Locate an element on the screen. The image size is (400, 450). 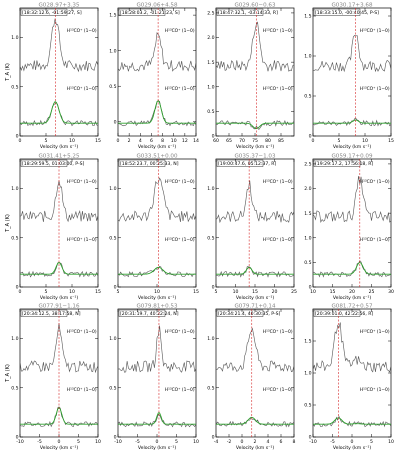
y-tick-label: 2.5 is located at coordinates (210, 14).